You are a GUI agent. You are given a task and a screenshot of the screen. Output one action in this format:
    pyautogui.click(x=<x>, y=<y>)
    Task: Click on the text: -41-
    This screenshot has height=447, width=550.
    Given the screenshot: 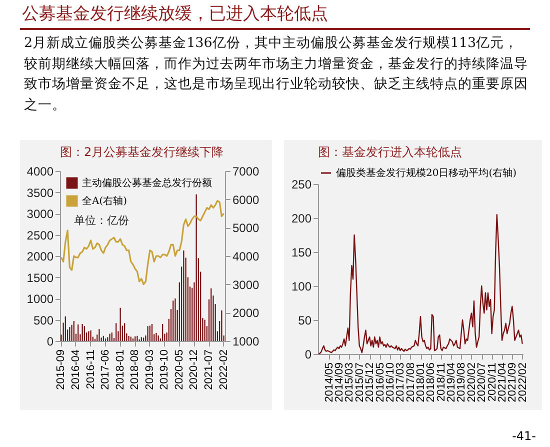 What is the action you would take?
    pyautogui.click(x=524, y=436)
    